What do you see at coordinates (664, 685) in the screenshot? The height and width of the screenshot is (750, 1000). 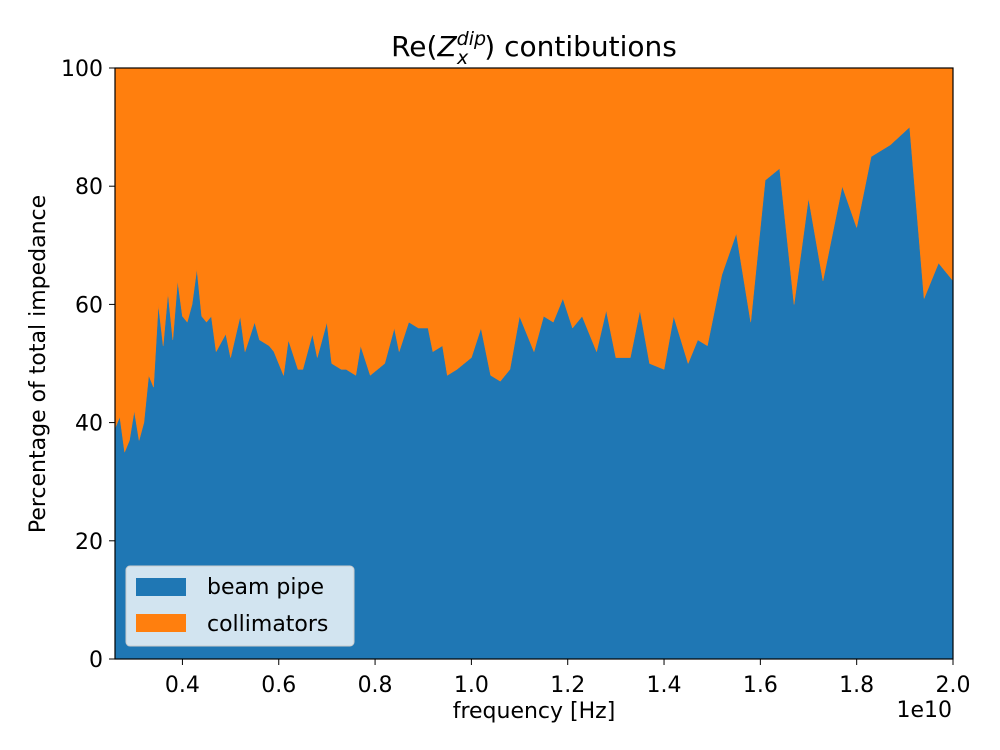 I see `x-tick-label: 1.4` at bounding box center [664, 685].